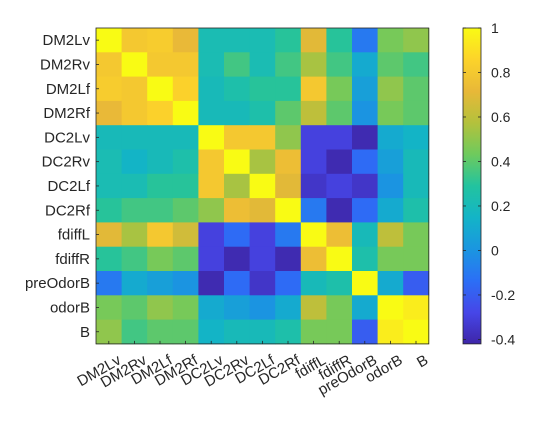 Image resolution: width=560 pixels, height=425 pixels. Describe the element at coordinates (365, 40) in the screenshot. I see `heatmap-cell-DM2Lv-preOdorB` at that location.